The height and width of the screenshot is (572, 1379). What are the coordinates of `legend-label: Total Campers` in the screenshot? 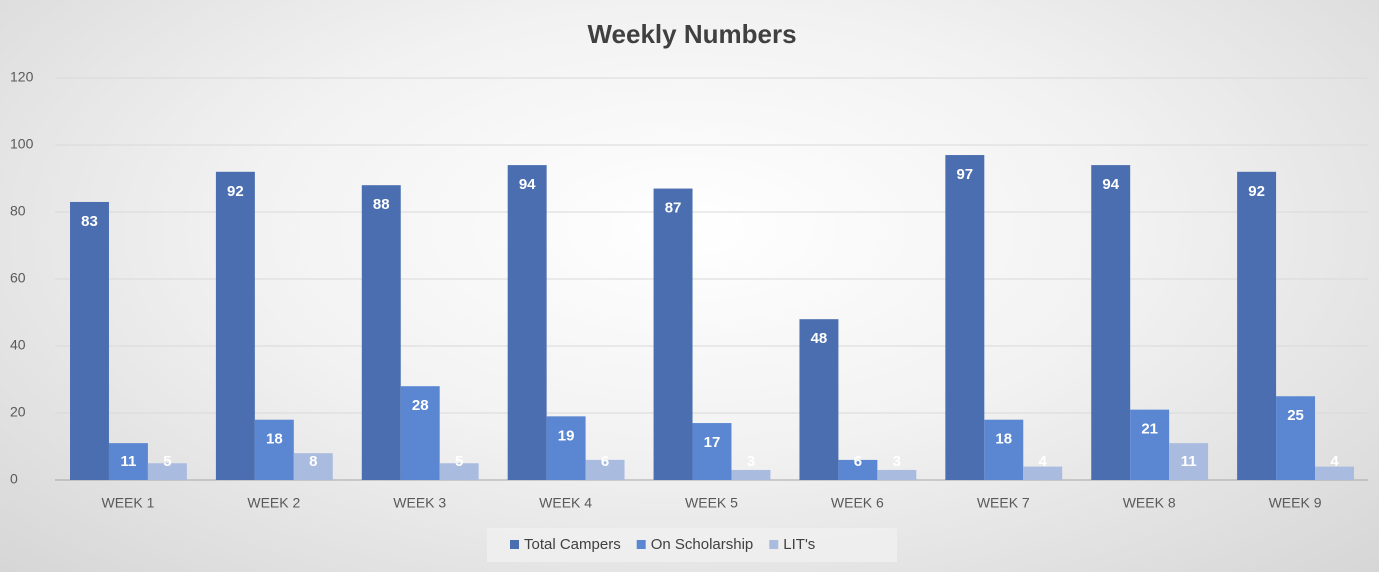 It's located at (572, 544).